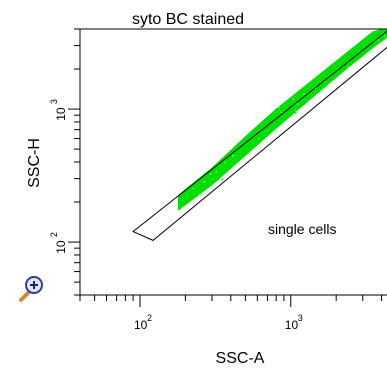  Describe the element at coordinates (31, 289) in the screenshot. I see `zoom-magnifier-icon` at that location.